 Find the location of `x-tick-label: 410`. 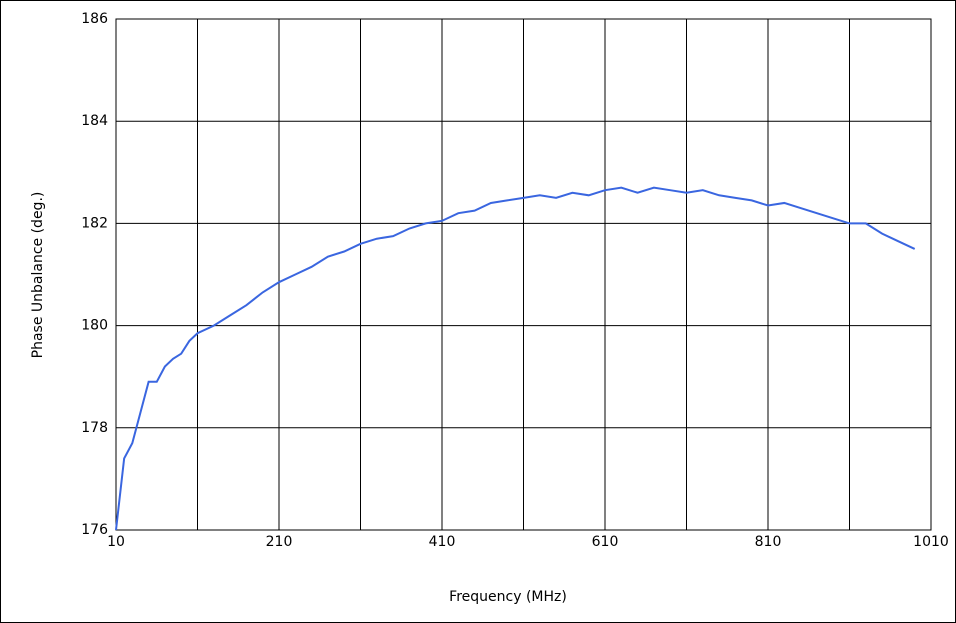

x-tick-label: 410 is located at coordinates (442, 542).